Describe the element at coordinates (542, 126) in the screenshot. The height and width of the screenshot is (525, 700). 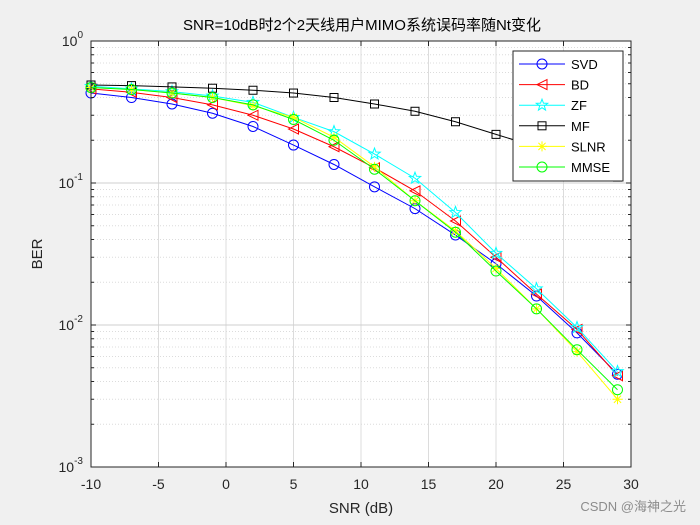
I see `legend-marker-mf` at that location.